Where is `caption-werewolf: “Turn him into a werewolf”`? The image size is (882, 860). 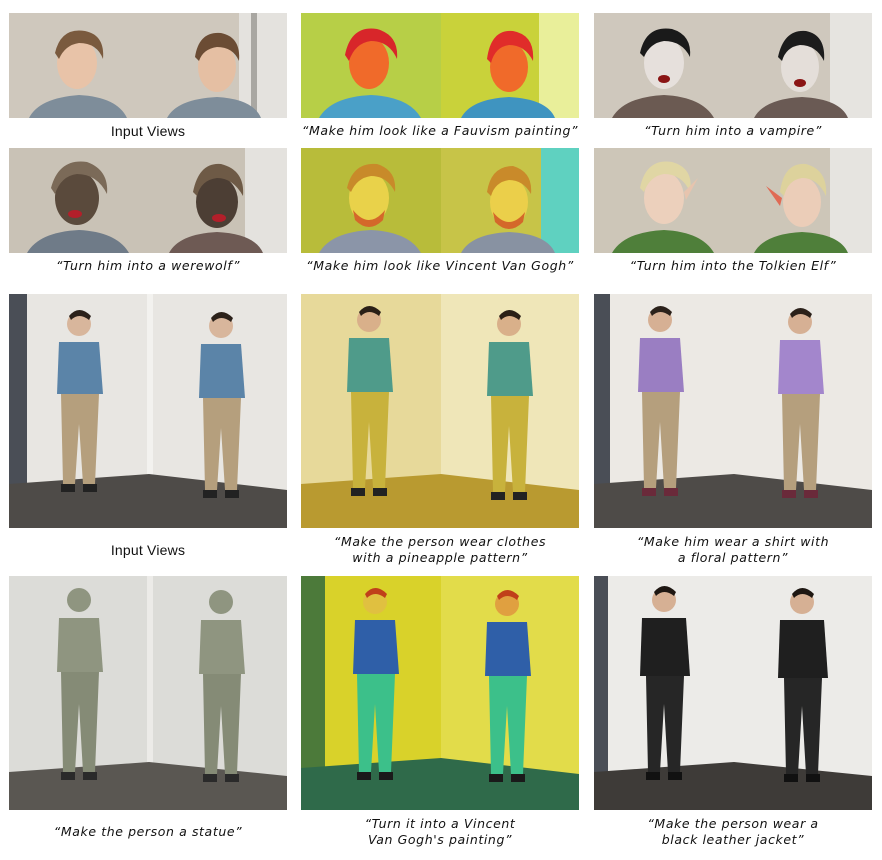
caption-werewolf: “Turn him into a werewolf” is located at coordinates (148, 265).